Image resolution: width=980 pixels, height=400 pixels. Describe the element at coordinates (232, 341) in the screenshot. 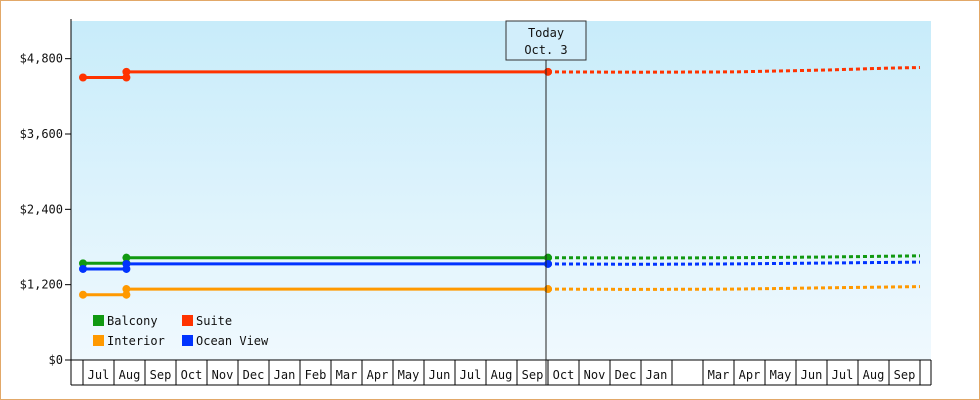

I see `legend-label-ocean-view: Ocean View` at that location.